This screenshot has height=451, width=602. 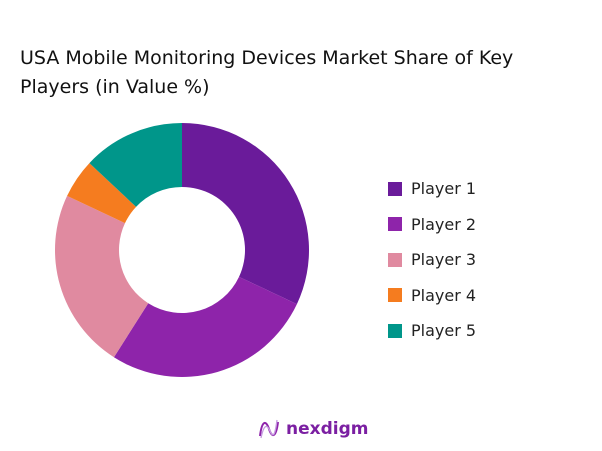 What do you see at coordinates (444, 260) in the screenshot?
I see `legend-label: Player 3` at bounding box center [444, 260].